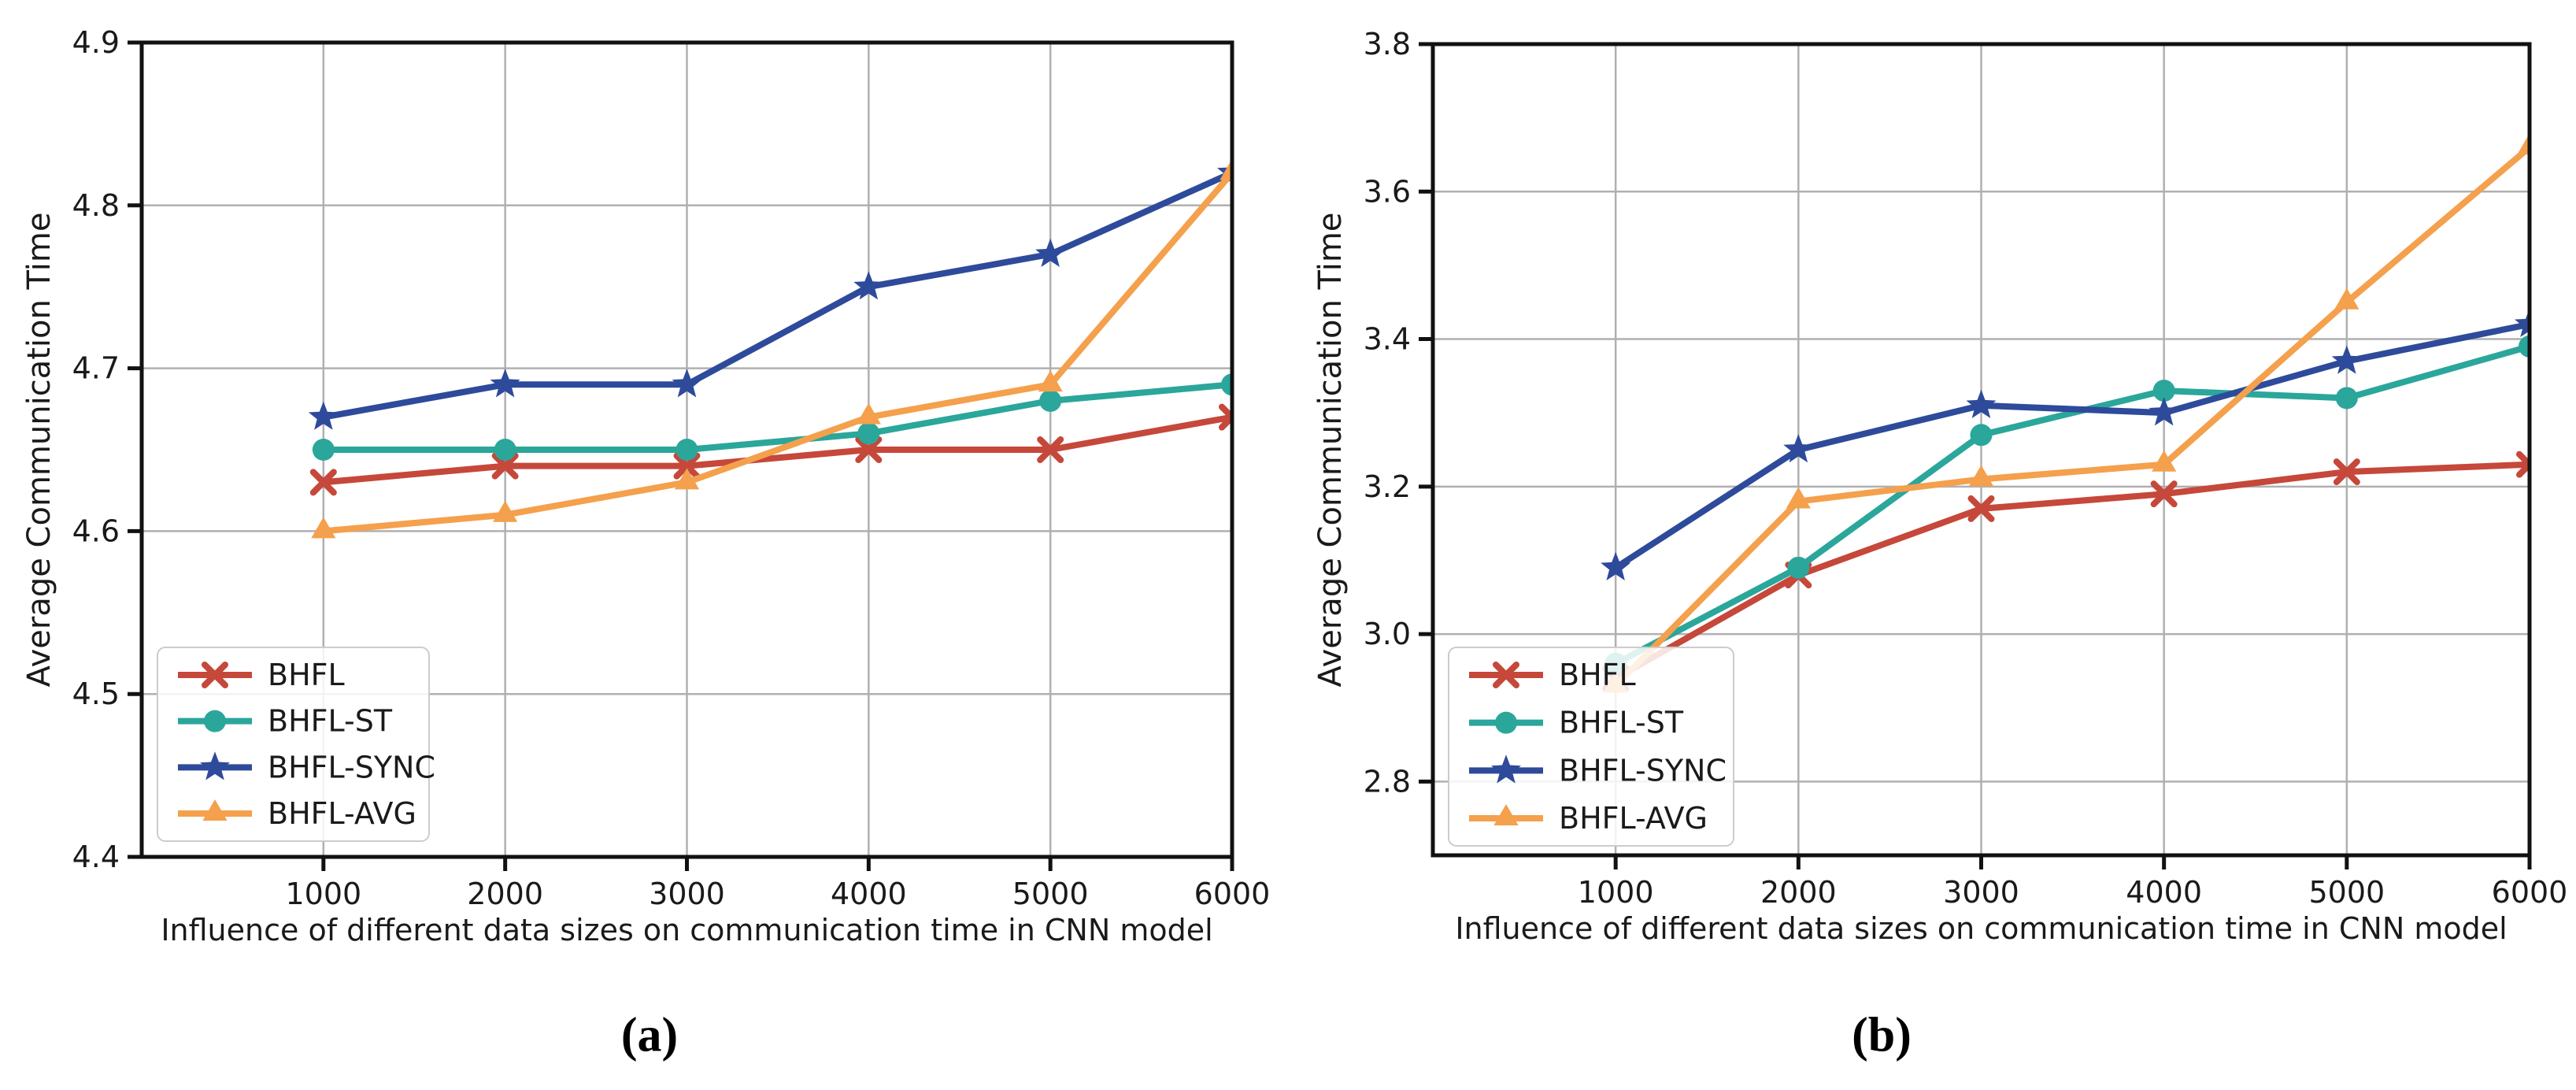 The image size is (2576, 1090). Describe the element at coordinates (1882, 1035) in the screenshot. I see `caption-b: (b)` at that location.